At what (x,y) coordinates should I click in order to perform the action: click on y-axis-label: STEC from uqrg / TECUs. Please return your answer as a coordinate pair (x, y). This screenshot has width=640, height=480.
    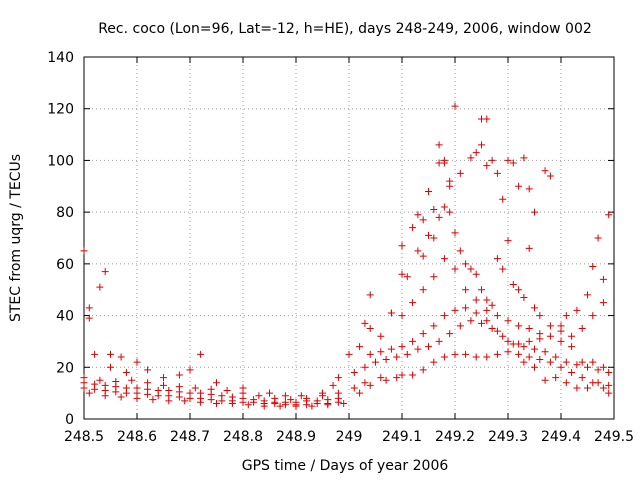
    Looking at the image, I should click on (16, 238).